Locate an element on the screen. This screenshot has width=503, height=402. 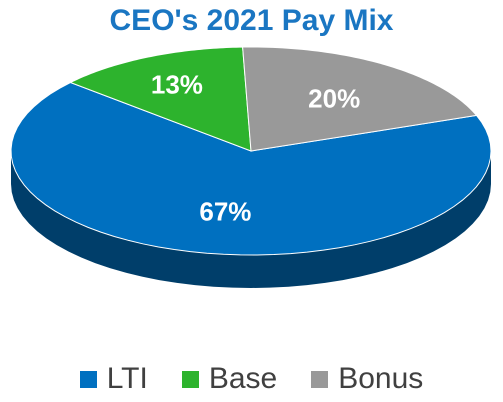
legend-swatch-base is located at coordinates (190, 379).